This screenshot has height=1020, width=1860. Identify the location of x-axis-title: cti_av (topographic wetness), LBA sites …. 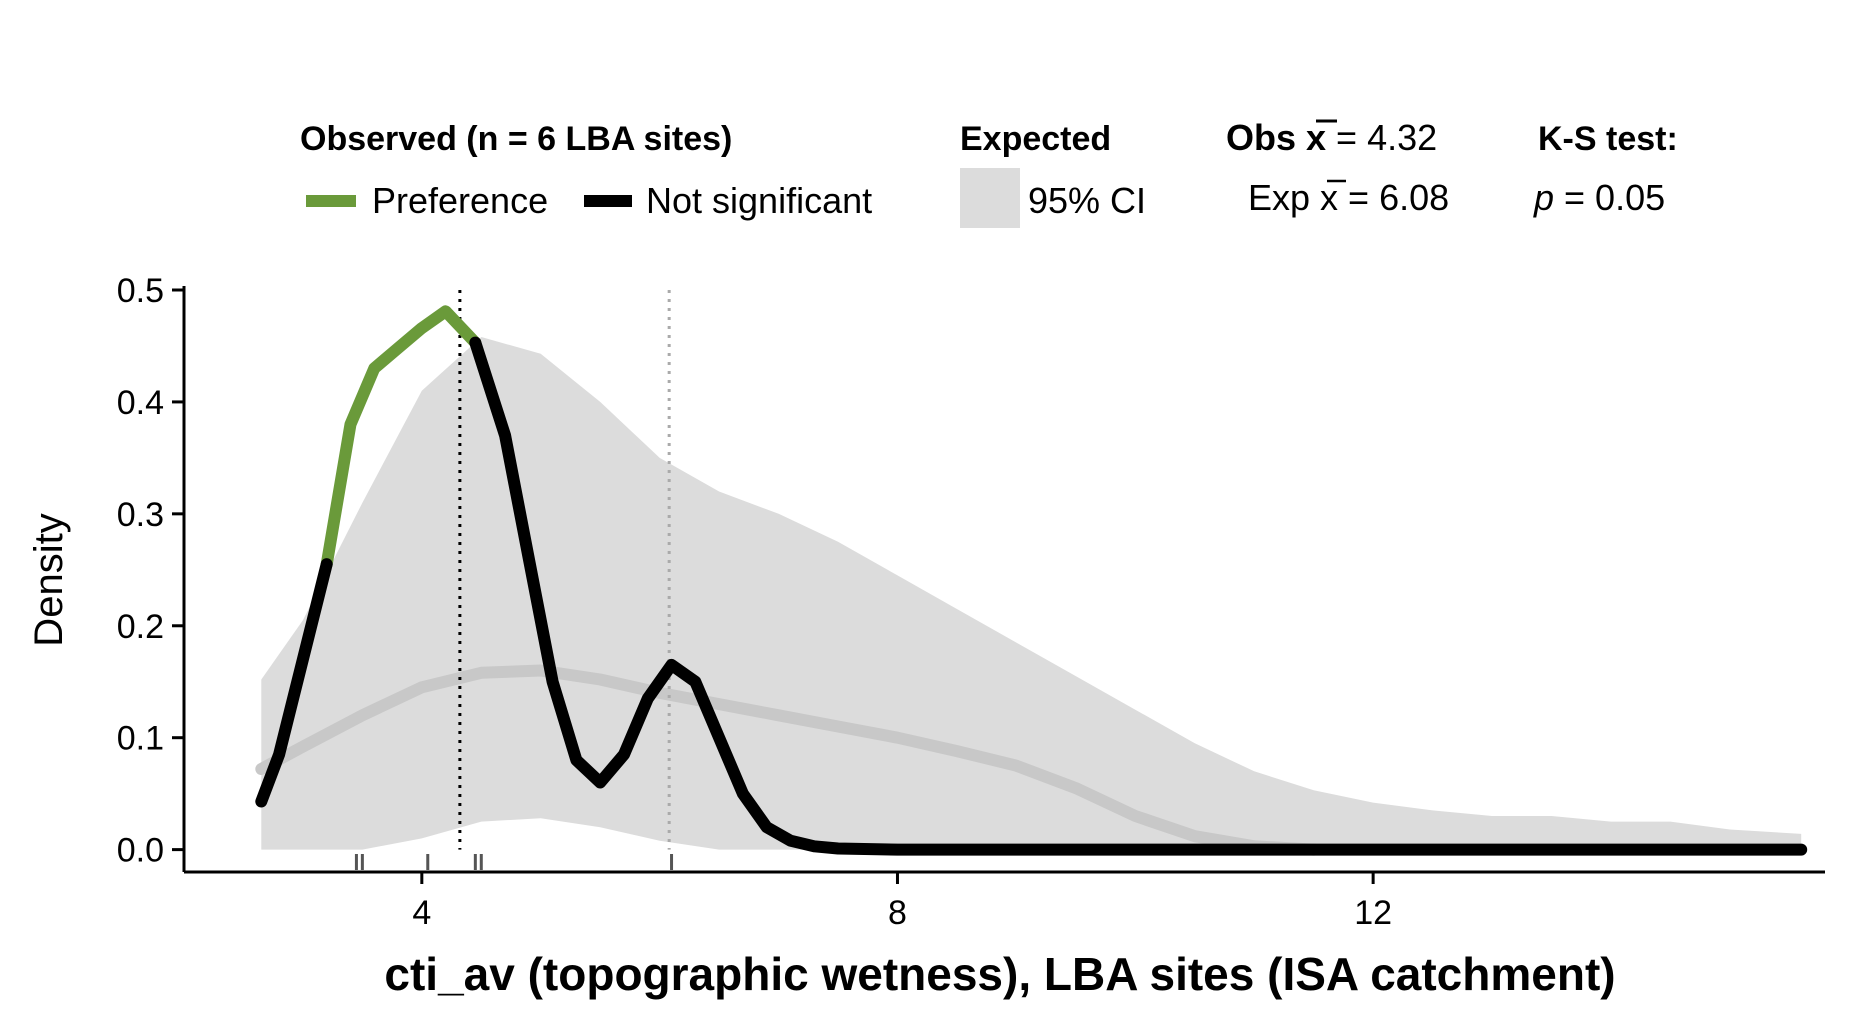
(999, 974).